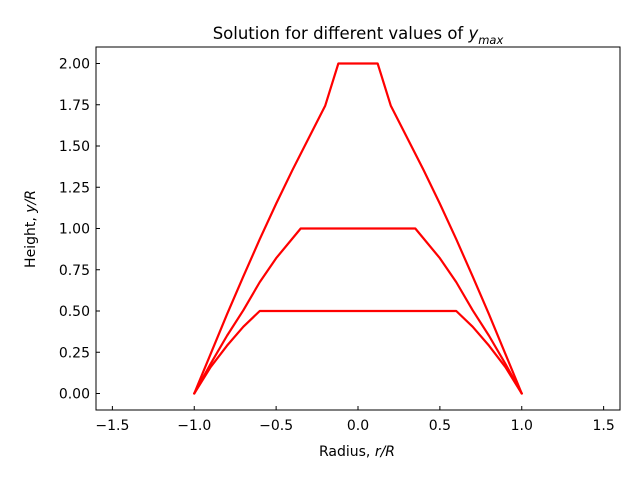 This screenshot has height=480, width=640. Describe the element at coordinates (74, 312) in the screenshot. I see `y-tick-label: 0.50` at that location.